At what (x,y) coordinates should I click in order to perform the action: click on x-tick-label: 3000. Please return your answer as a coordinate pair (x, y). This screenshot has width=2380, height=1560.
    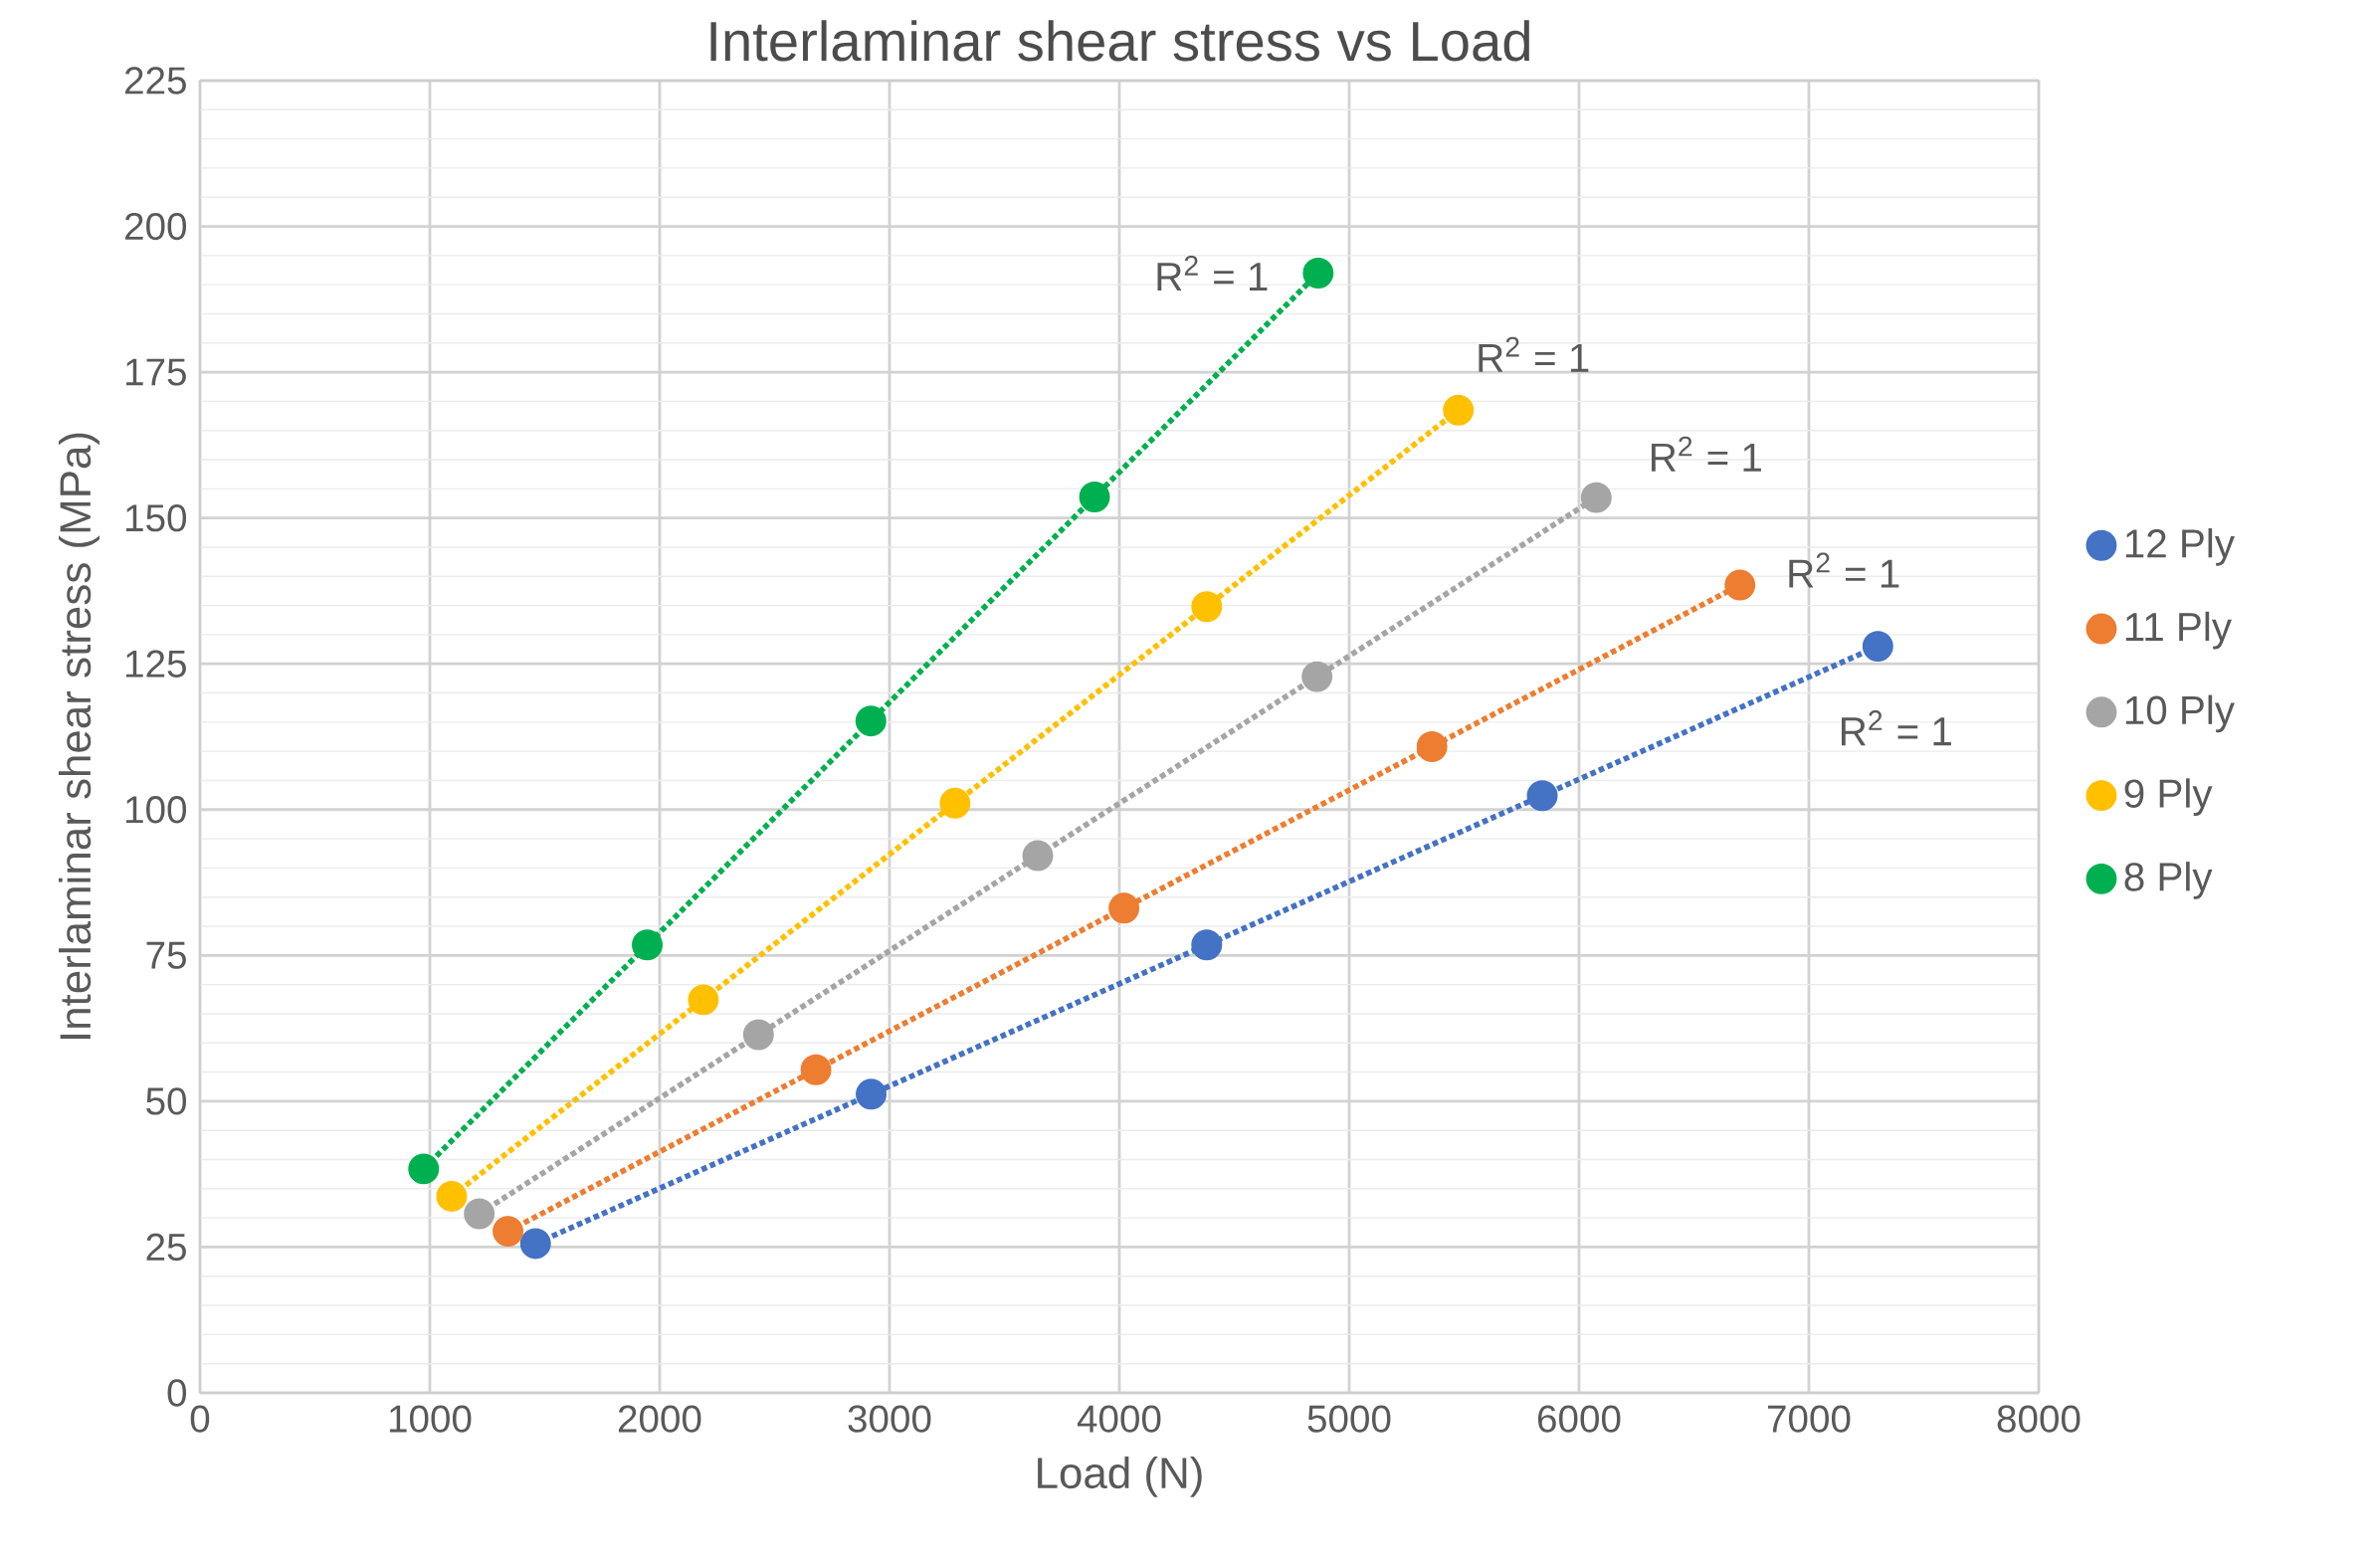
    Looking at the image, I should click on (889, 1419).